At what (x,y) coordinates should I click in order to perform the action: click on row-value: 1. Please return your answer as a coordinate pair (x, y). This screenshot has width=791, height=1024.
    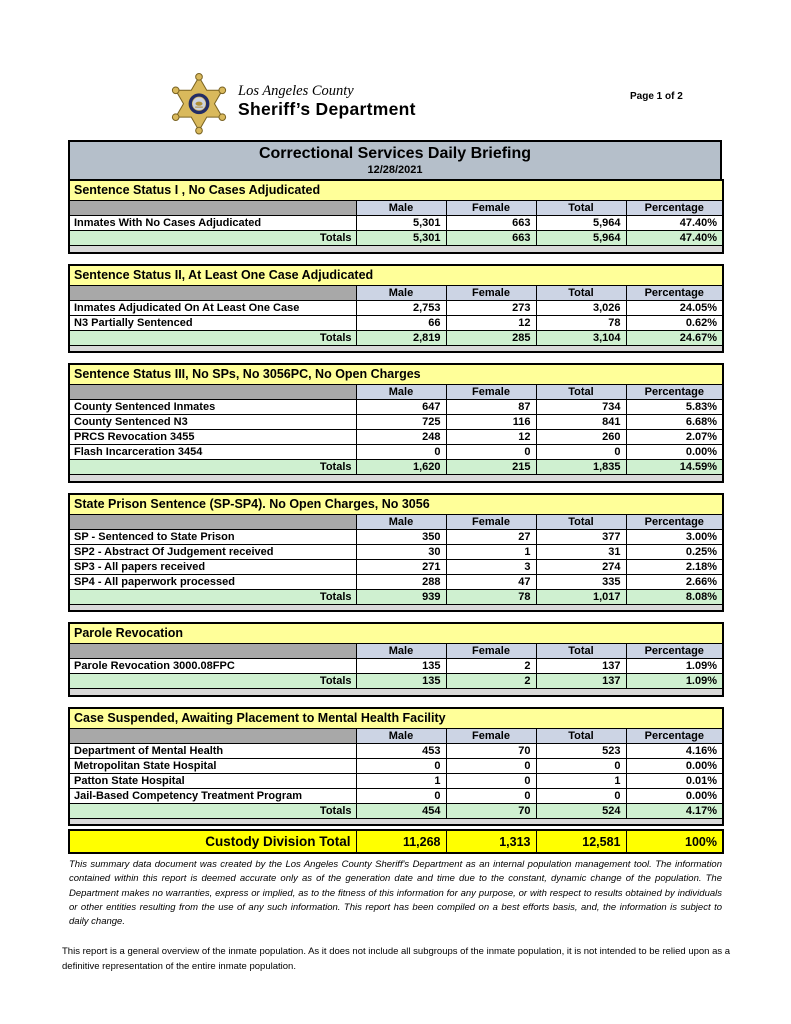
    Looking at the image, I should click on (581, 780).